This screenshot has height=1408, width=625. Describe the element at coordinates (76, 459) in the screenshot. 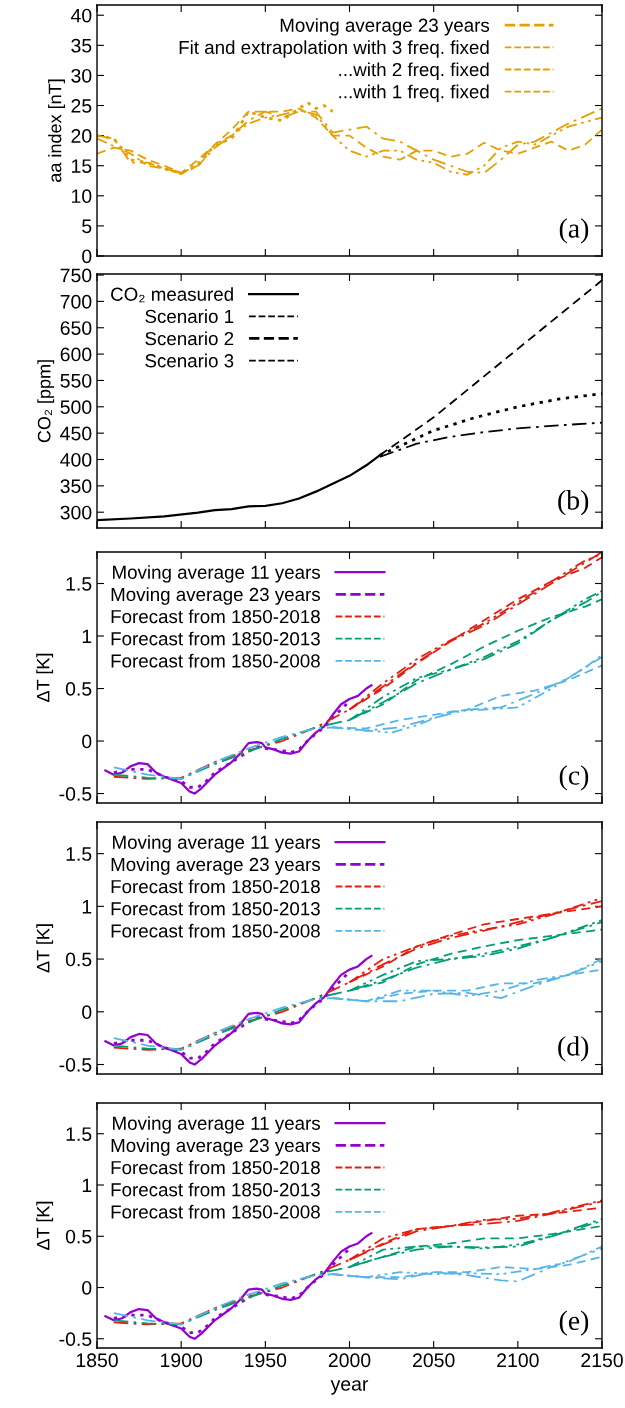

I see `y-tick-label: 400` at that location.